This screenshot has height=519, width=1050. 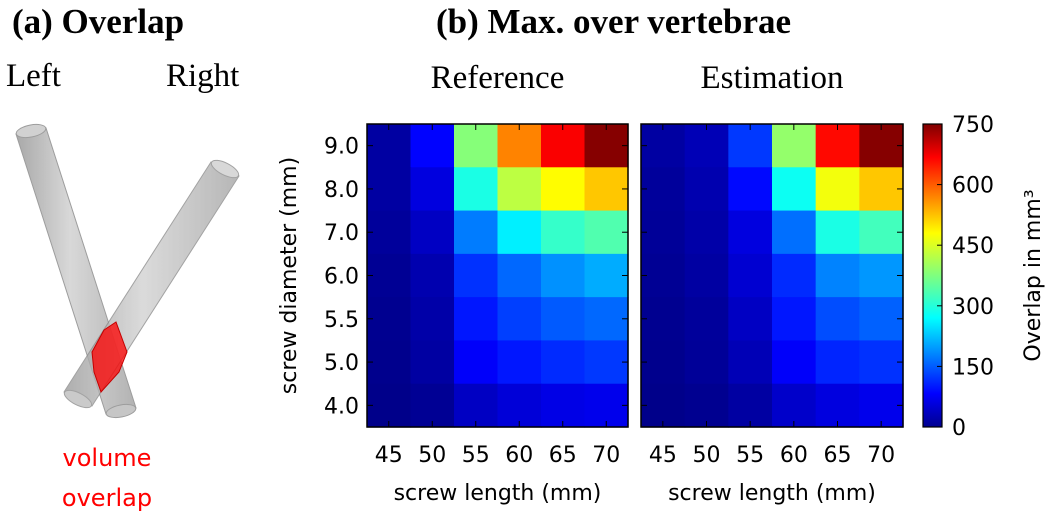 I want to click on y-tick-label: 5.5, so click(x=341, y=320).